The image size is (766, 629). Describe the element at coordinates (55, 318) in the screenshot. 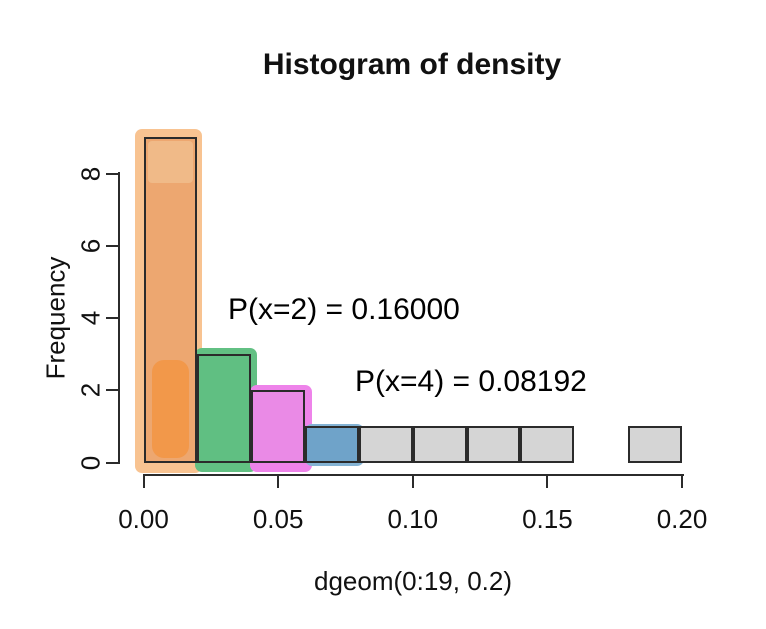

I see `y-axis-label: Frequency` at that location.